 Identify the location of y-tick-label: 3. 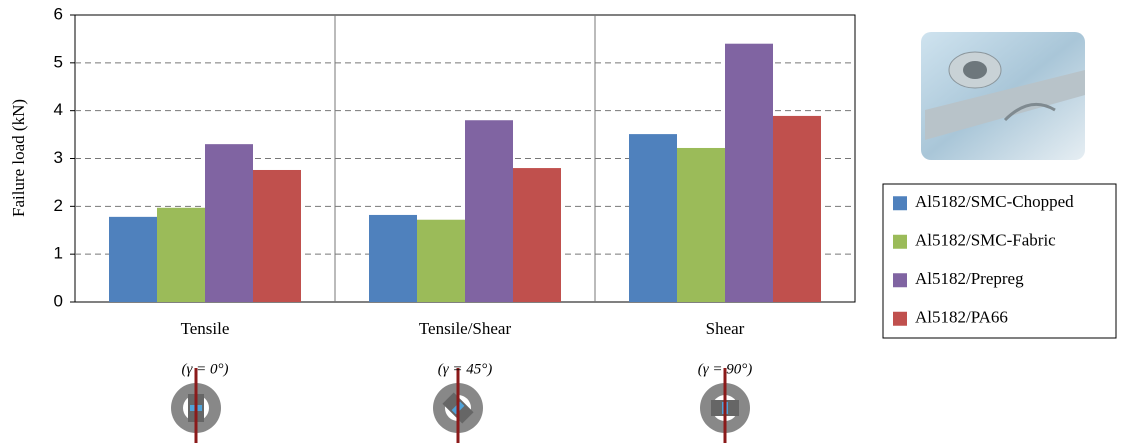
(58, 157).